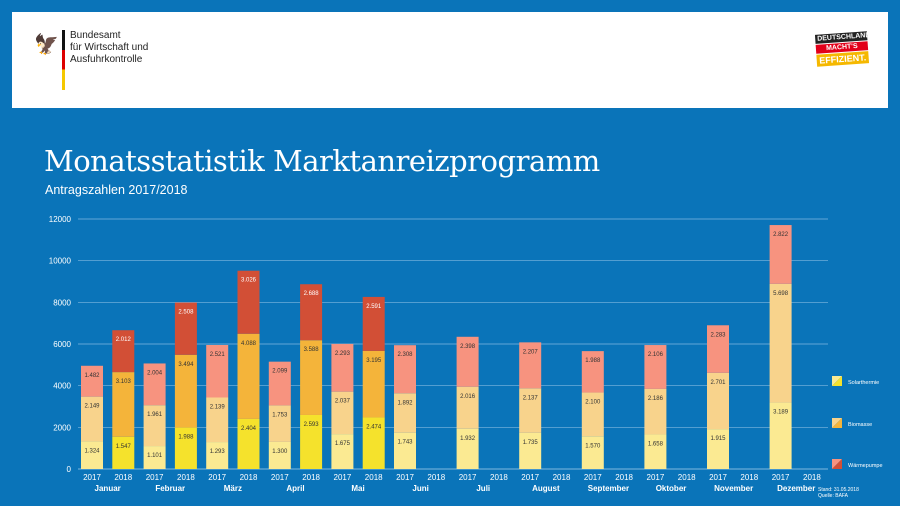 The height and width of the screenshot is (506, 900). I want to click on data-label: 2.474, so click(374, 427).